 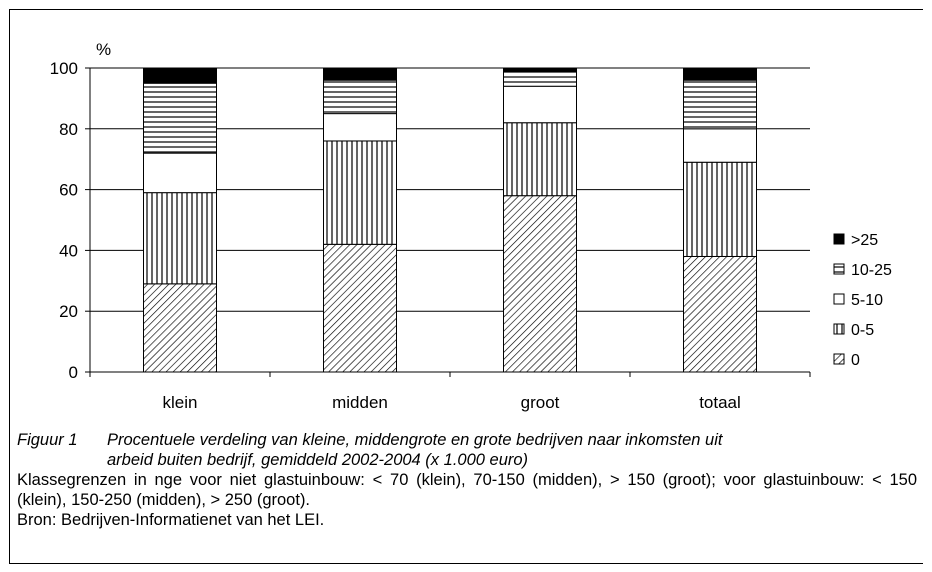 I want to click on legend: >25 10-25 5-10 0-5 0, so click(x=862, y=300).